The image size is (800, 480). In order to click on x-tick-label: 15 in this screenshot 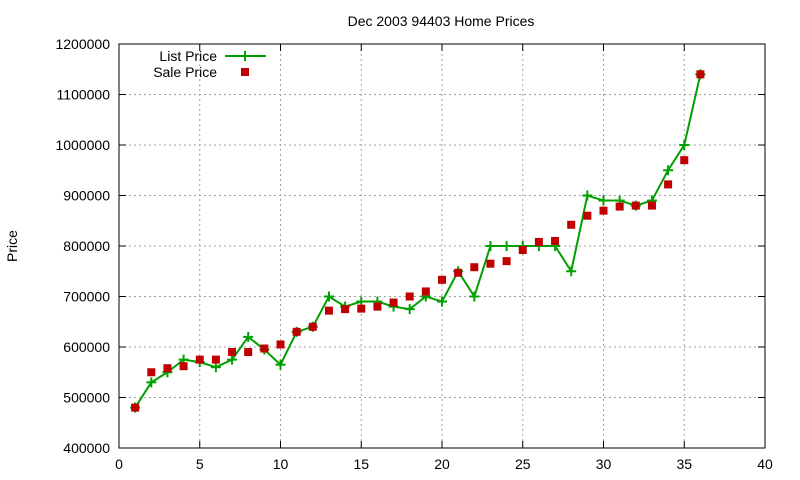, I will do `click(361, 464)`.